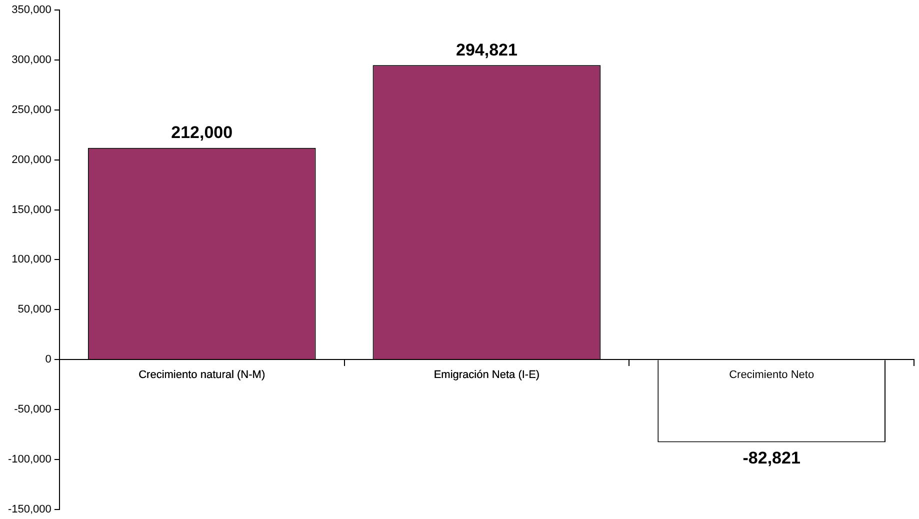 The height and width of the screenshot is (519, 919). What do you see at coordinates (30, 459) in the screenshot?
I see `y-tick-label: -100,000` at bounding box center [30, 459].